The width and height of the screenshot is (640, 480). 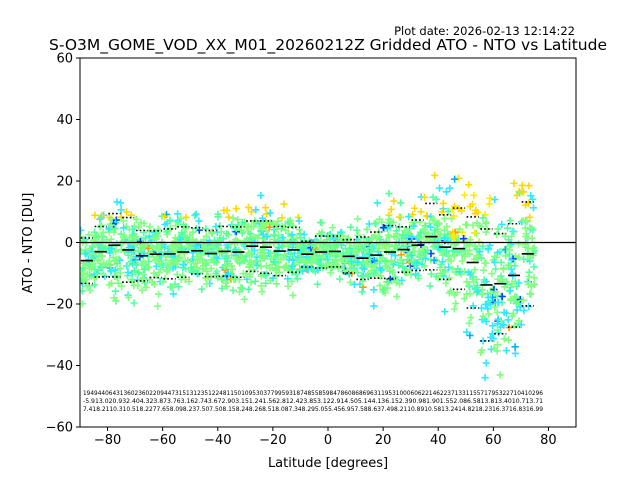 I want to click on y-tick-label: −60, so click(x=59, y=428).